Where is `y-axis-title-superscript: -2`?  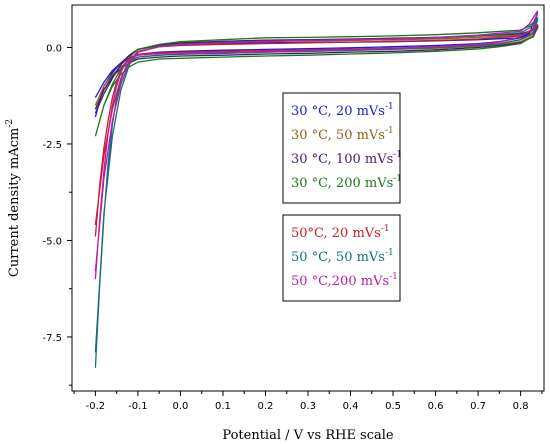 y-axis-title-superscript: -2 is located at coordinates (10, 123).